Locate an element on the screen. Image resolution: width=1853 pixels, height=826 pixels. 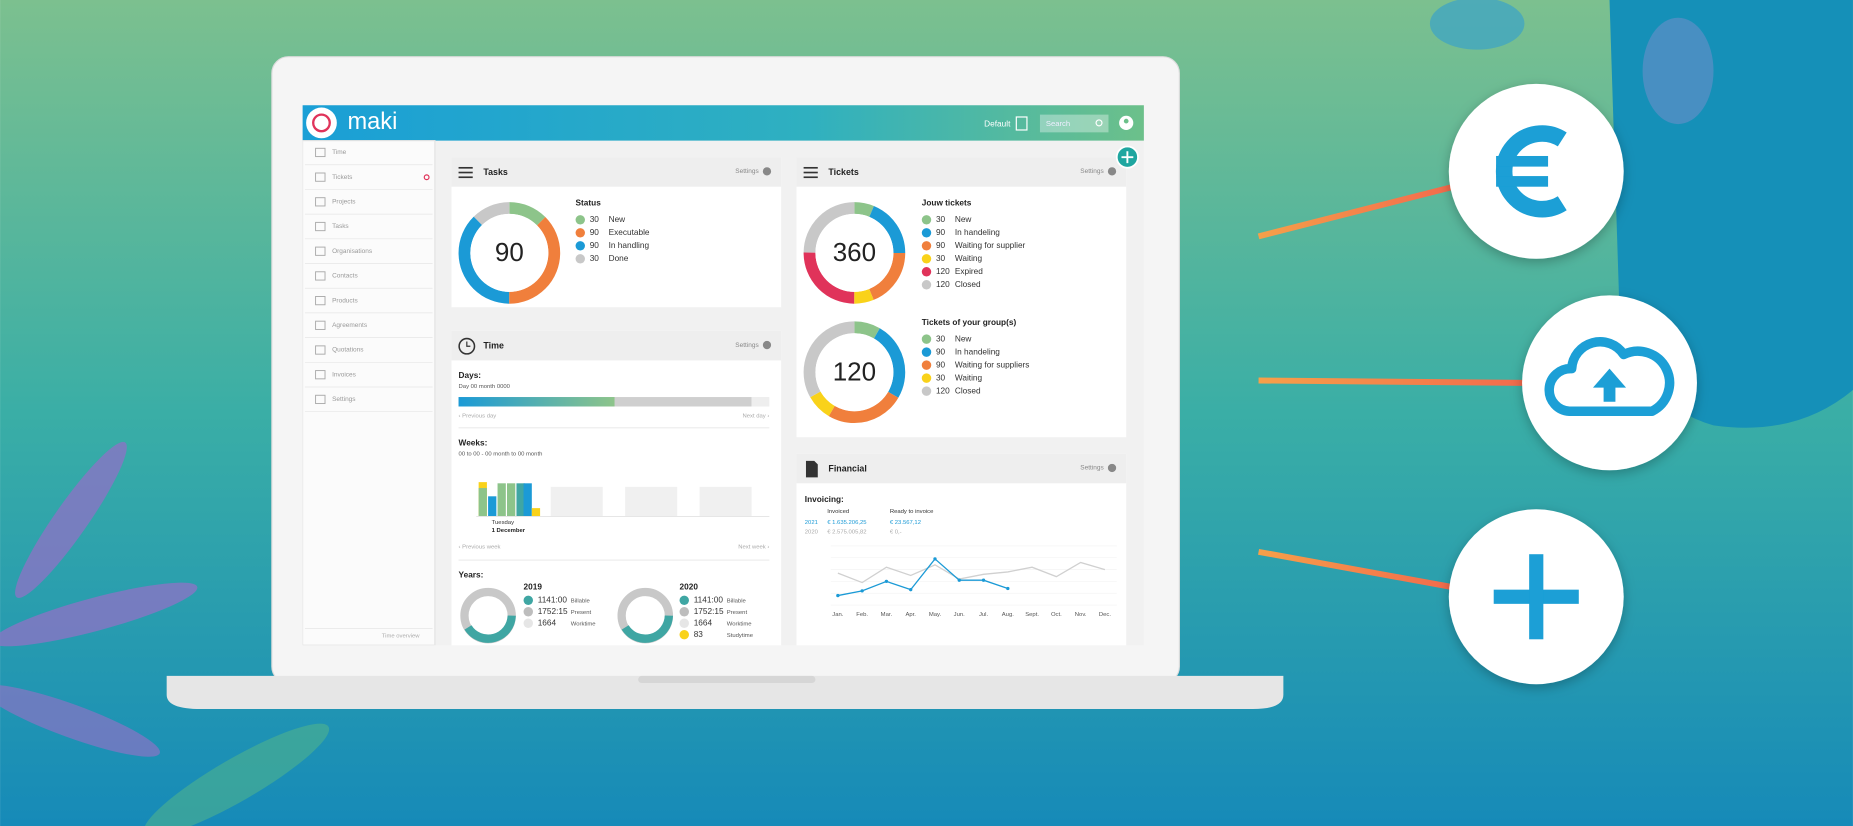
clock-icon is located at coordinates (467, 346).